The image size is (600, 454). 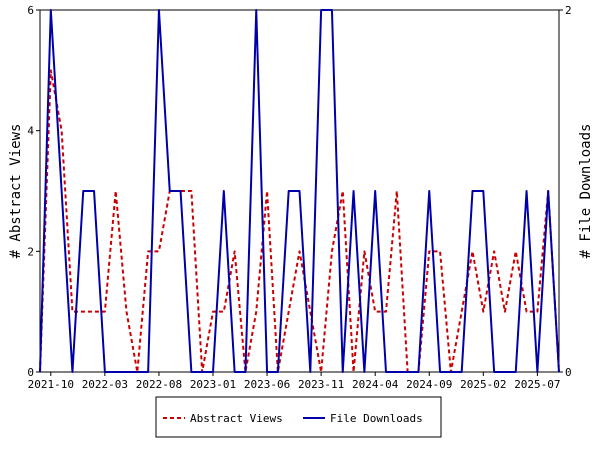 I want to click on x-tick-label: 2025-02, so click(x=483, y=384).